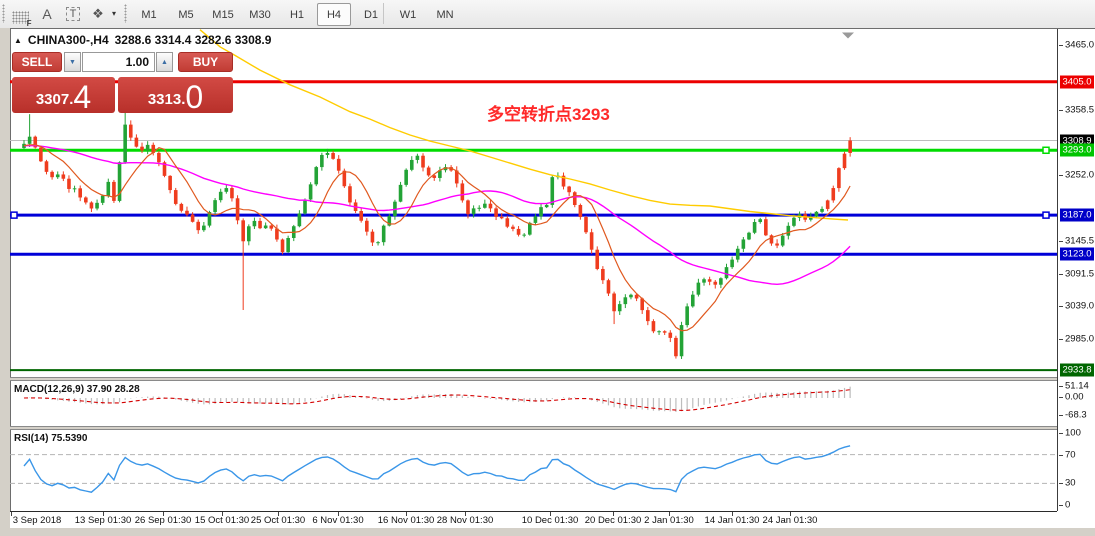  What do you see at coordinates (1076, 415) in the screenshot?
I see `macd-scale-label: -68.3` at bounding box center [1076, 415].